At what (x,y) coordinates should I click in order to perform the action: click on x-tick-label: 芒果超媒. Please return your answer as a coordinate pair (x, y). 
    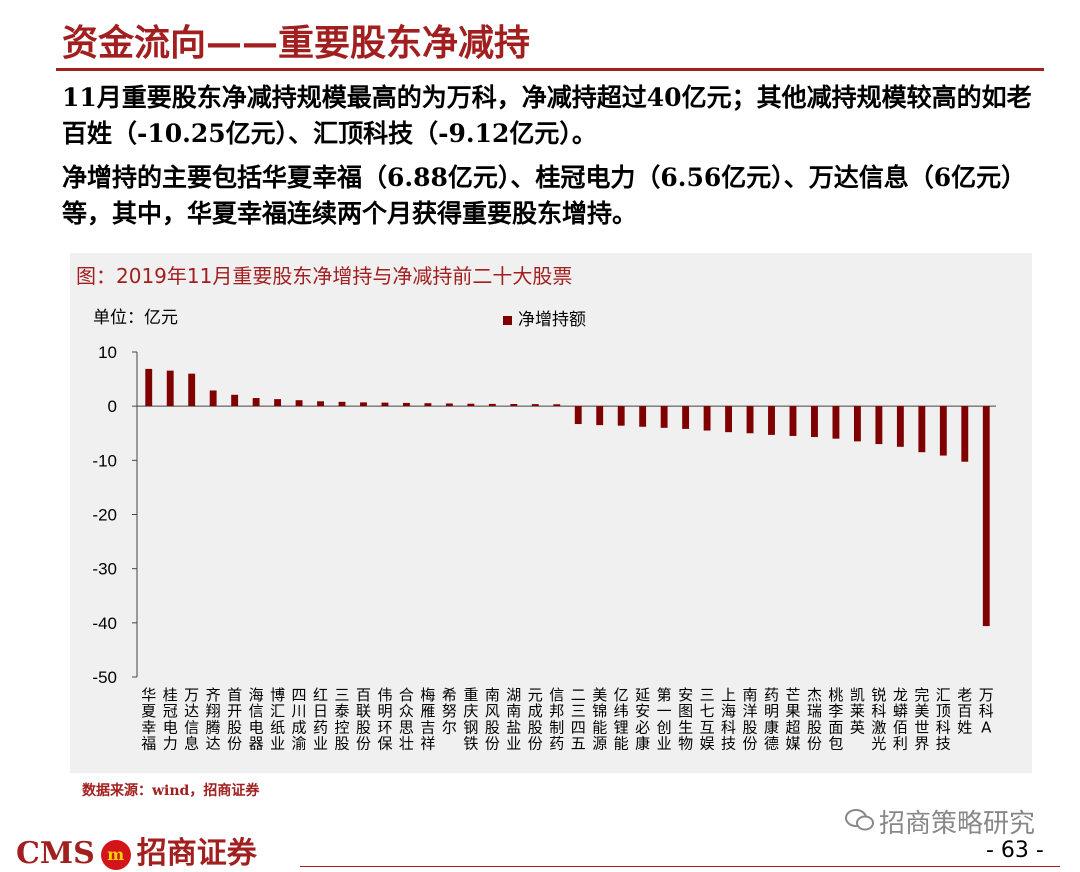
    Looking at the image, I should click on (792, 719).